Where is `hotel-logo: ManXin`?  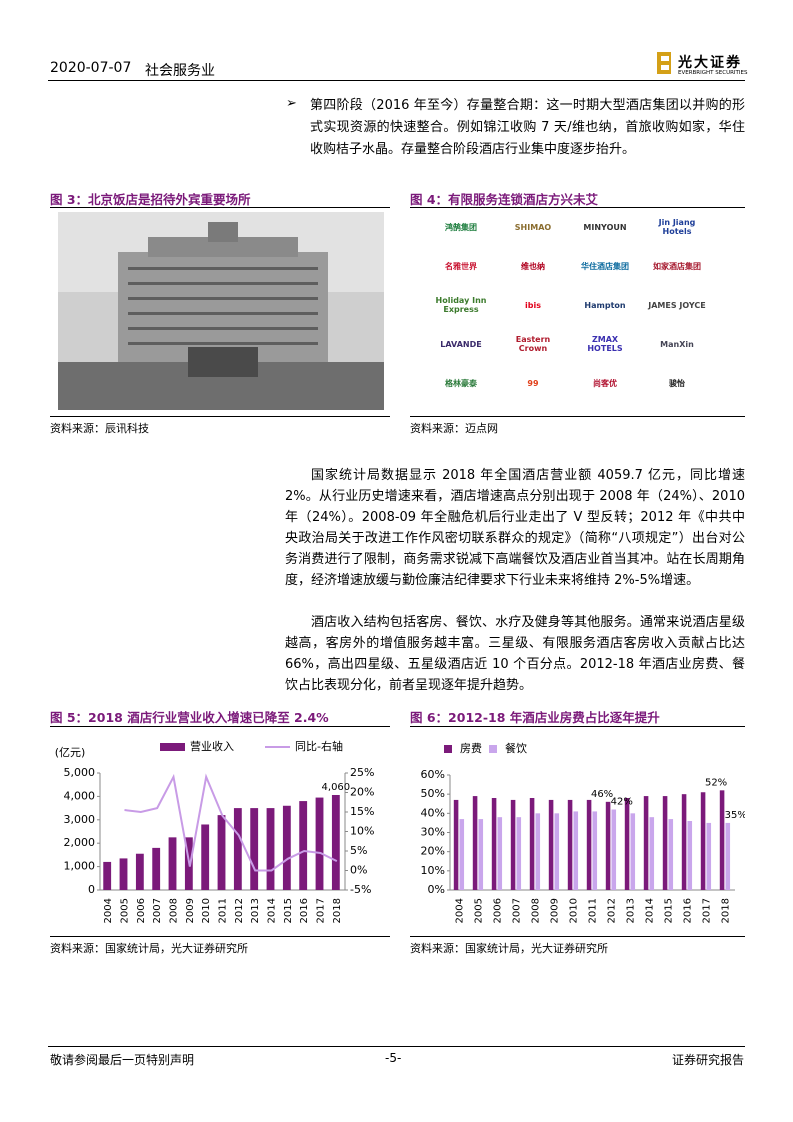 hotel-logo: ManXin is located at coordinates (677, 344).